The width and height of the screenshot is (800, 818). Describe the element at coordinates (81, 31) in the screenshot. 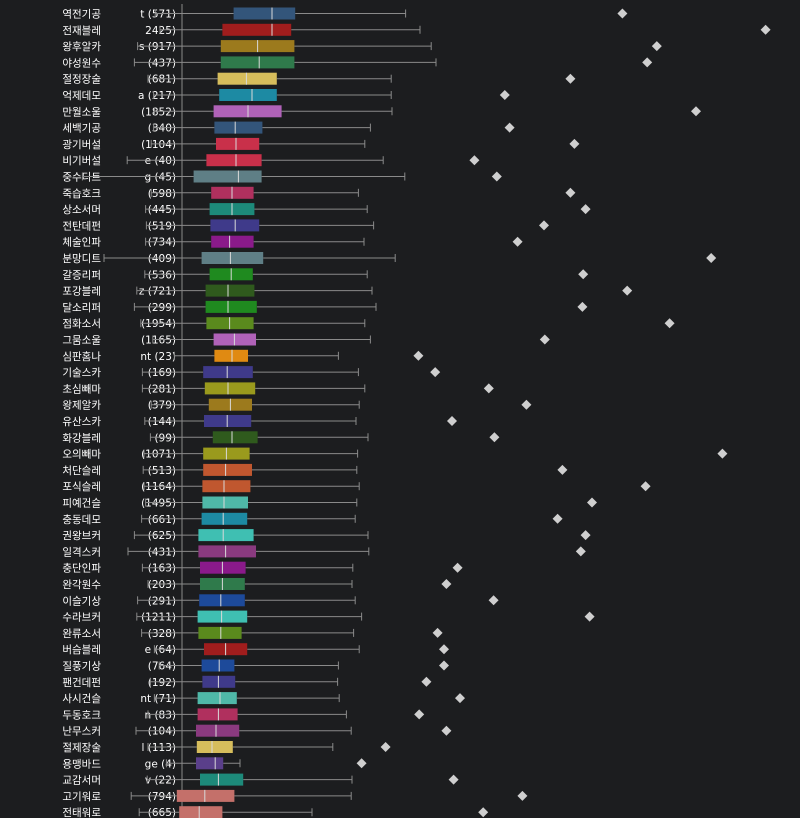

I see `row-name-label: 전재블레` at that location.